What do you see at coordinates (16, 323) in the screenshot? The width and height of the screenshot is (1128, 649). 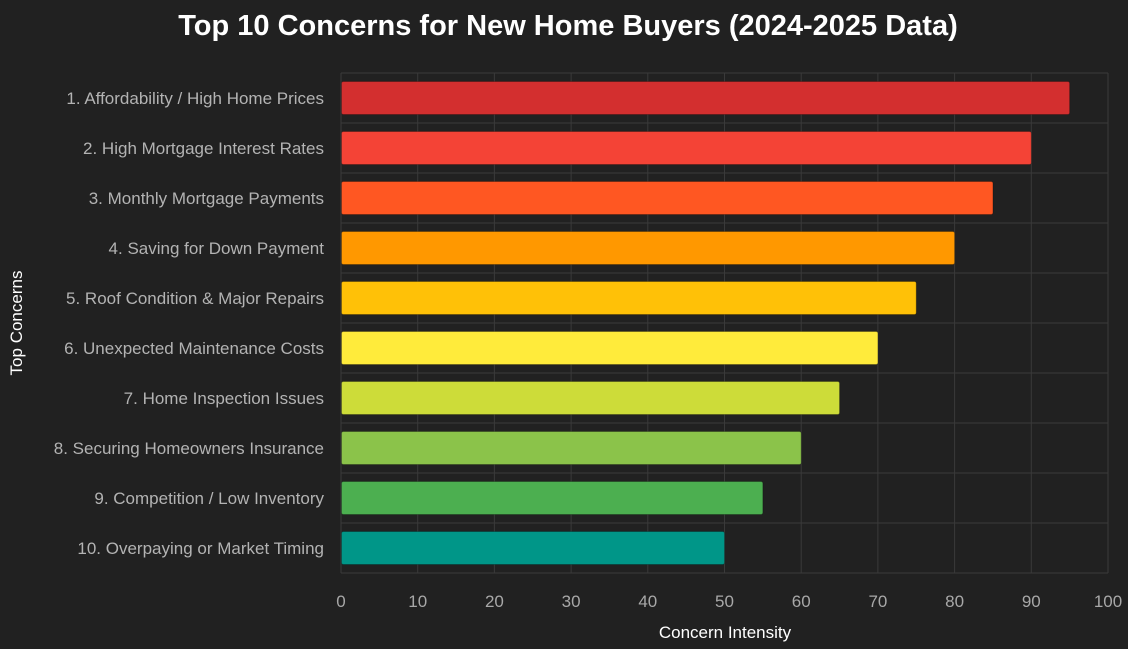 I see `y-axis-title: Top Concerns` at bounding box center [16, 323].